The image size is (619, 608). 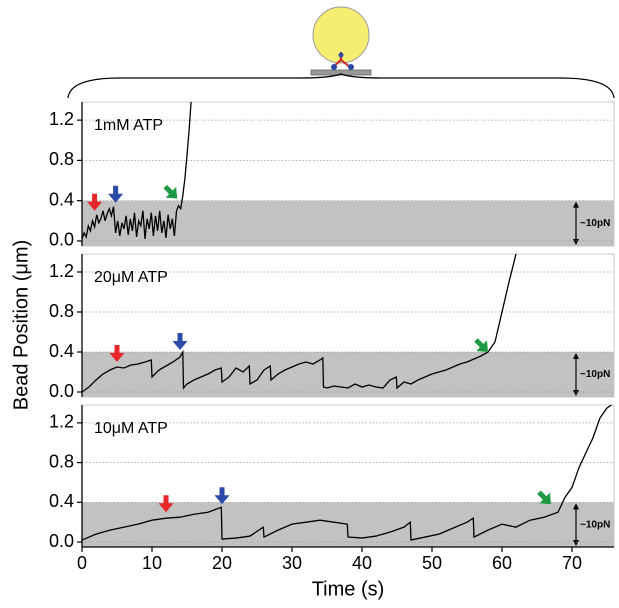 What do you see at coordinates (348, 589) in the screenshot?
I see `x-axis-label: Time (s)` at bounding box center [348, 589].